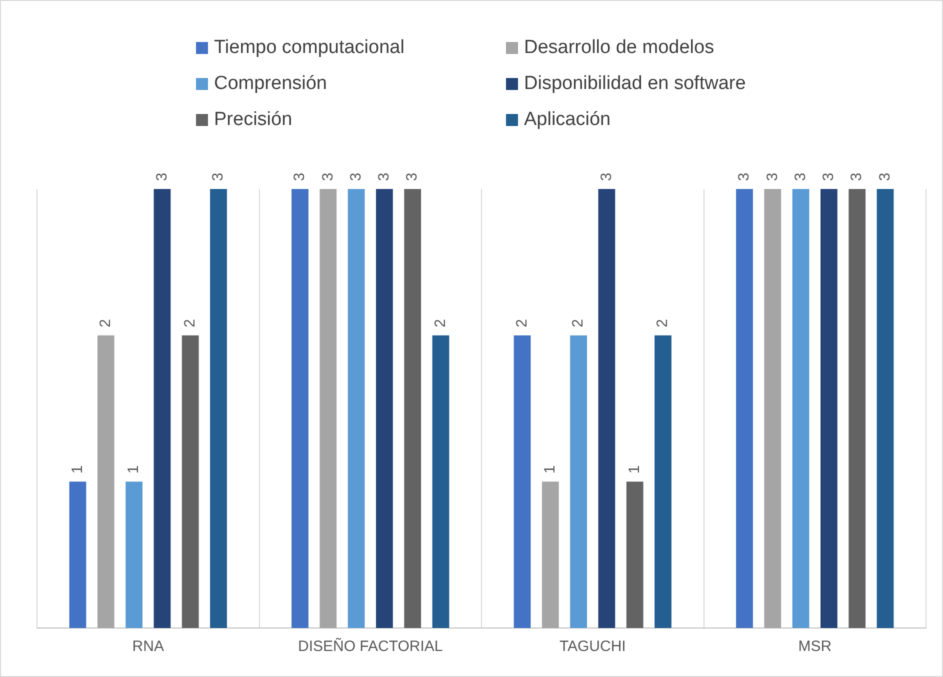 This screenshot has height=677, width=943. I want to click on x-tick-label: TAGUCHI, so click(592, 647).